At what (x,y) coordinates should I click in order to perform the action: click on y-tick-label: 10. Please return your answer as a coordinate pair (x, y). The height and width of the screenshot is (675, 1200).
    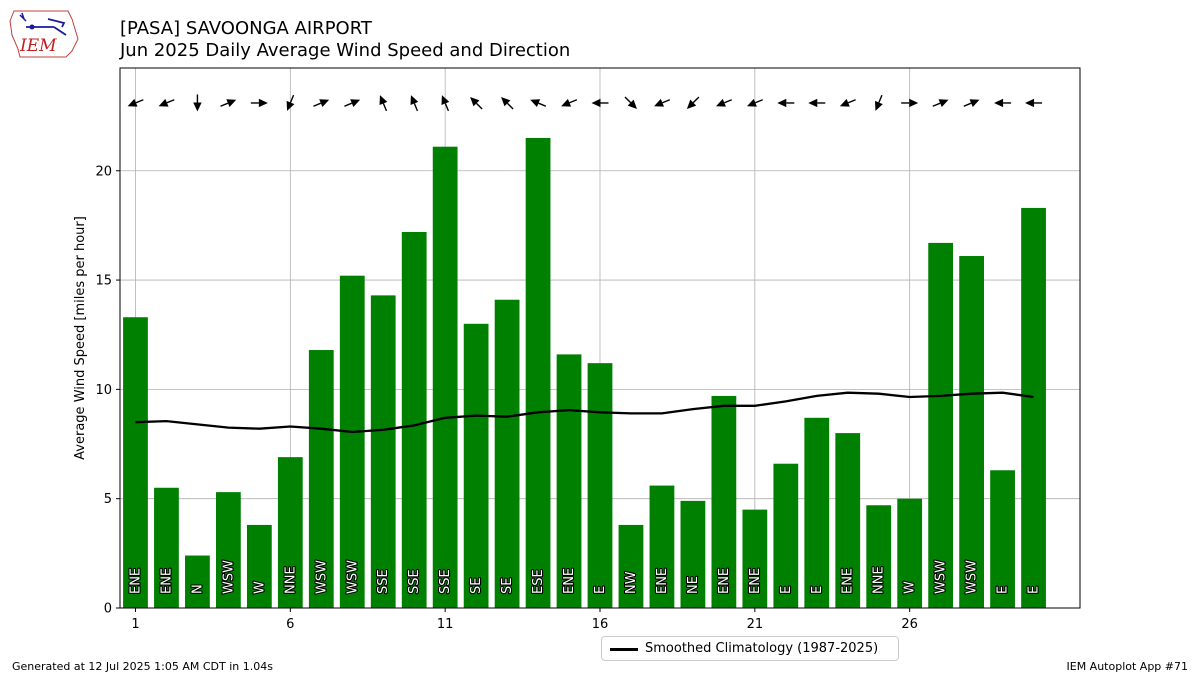
    Looking at the image, I should click on (103, 390).